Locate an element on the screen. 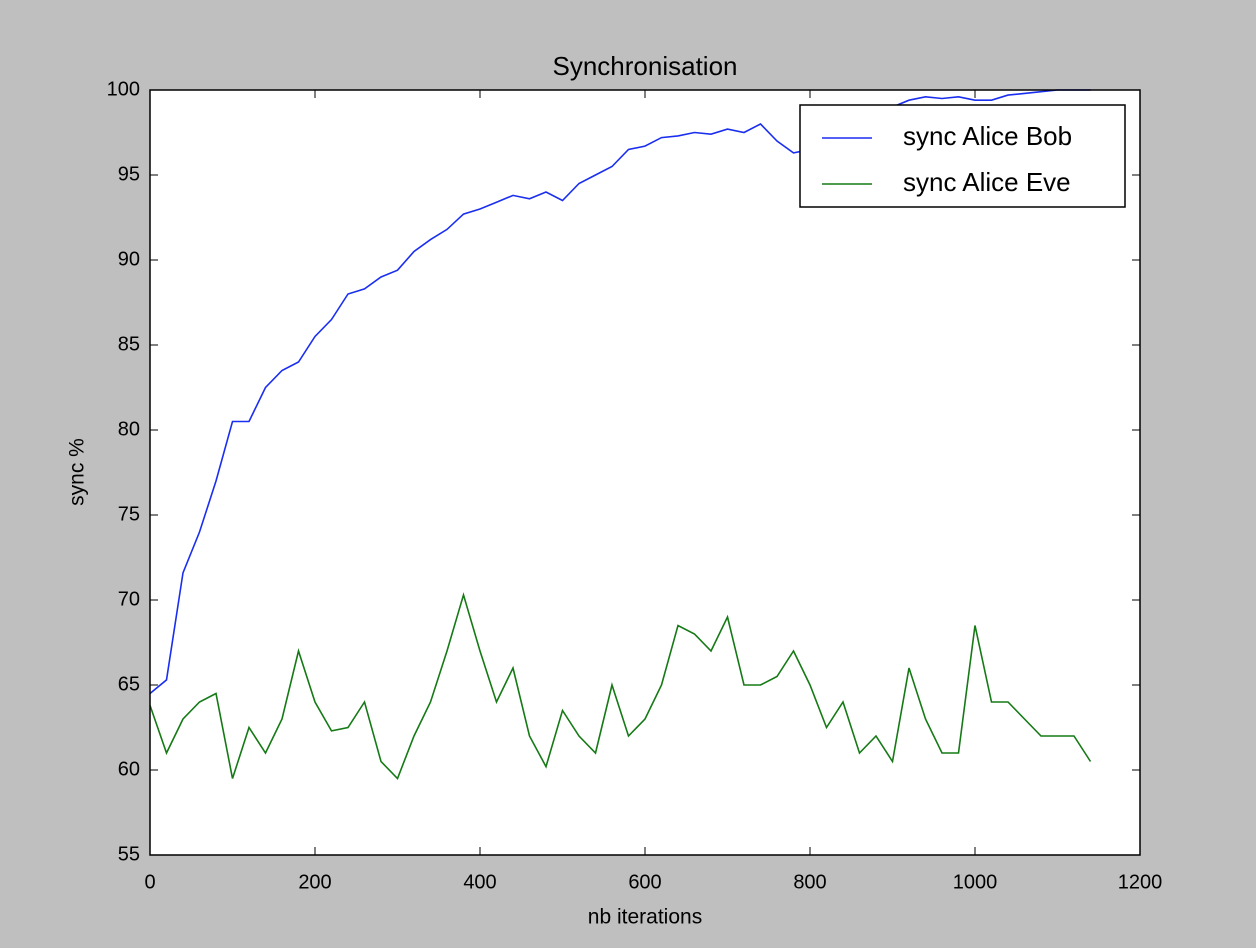  x-tick-label: 1000 is located at coordinates (975, 882).